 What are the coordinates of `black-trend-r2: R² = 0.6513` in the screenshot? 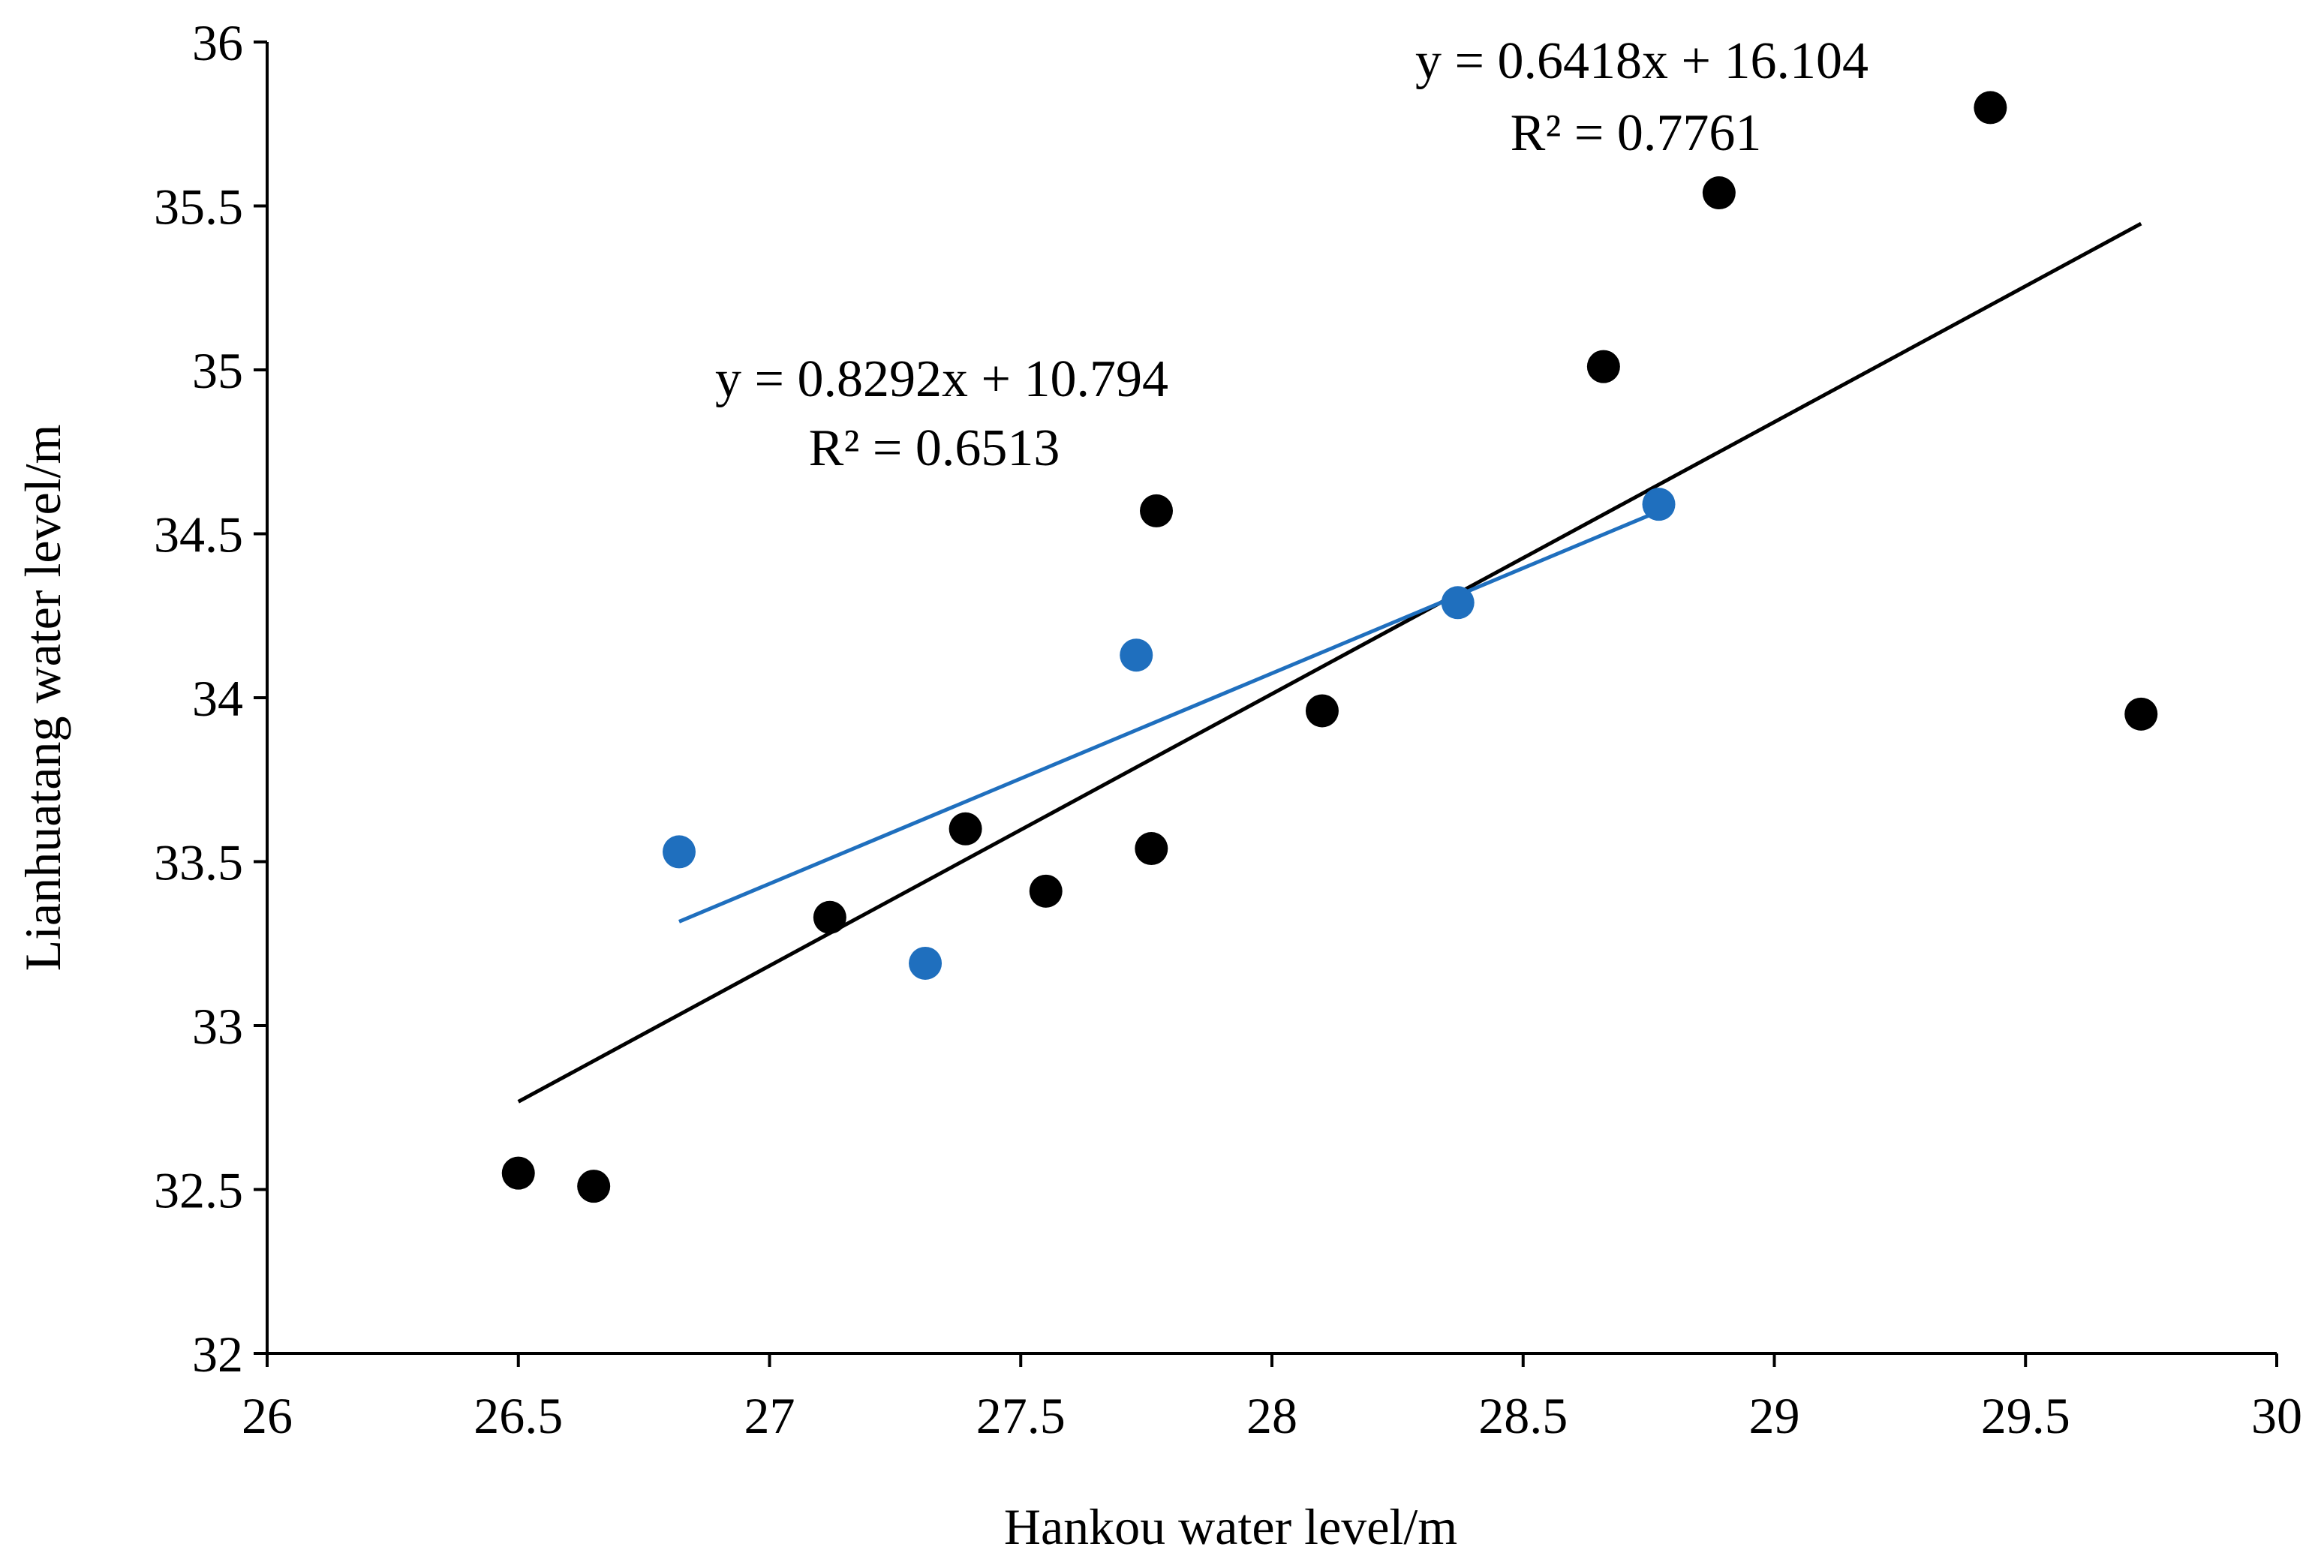 It's located at (934, 448).